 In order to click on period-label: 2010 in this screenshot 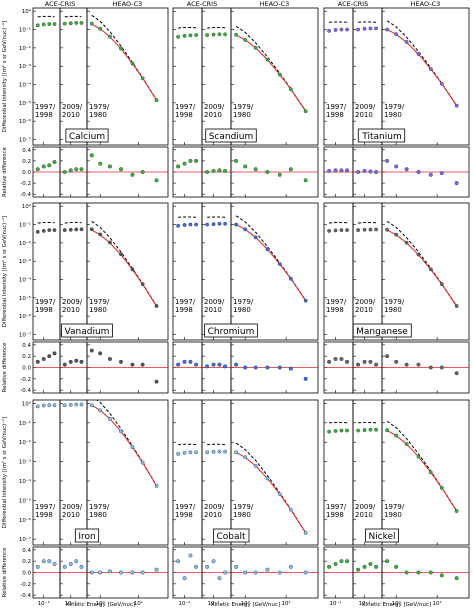, I will do `click(213, 310)`.